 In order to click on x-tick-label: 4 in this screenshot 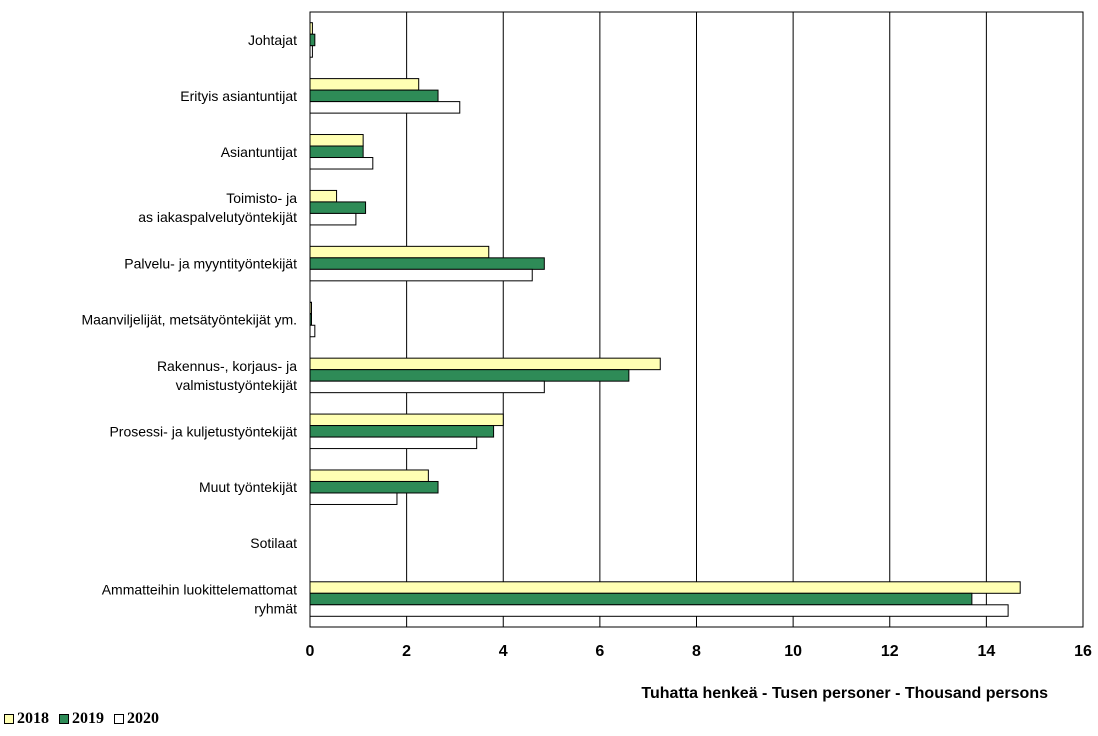, I will do `click(503, 651)`.